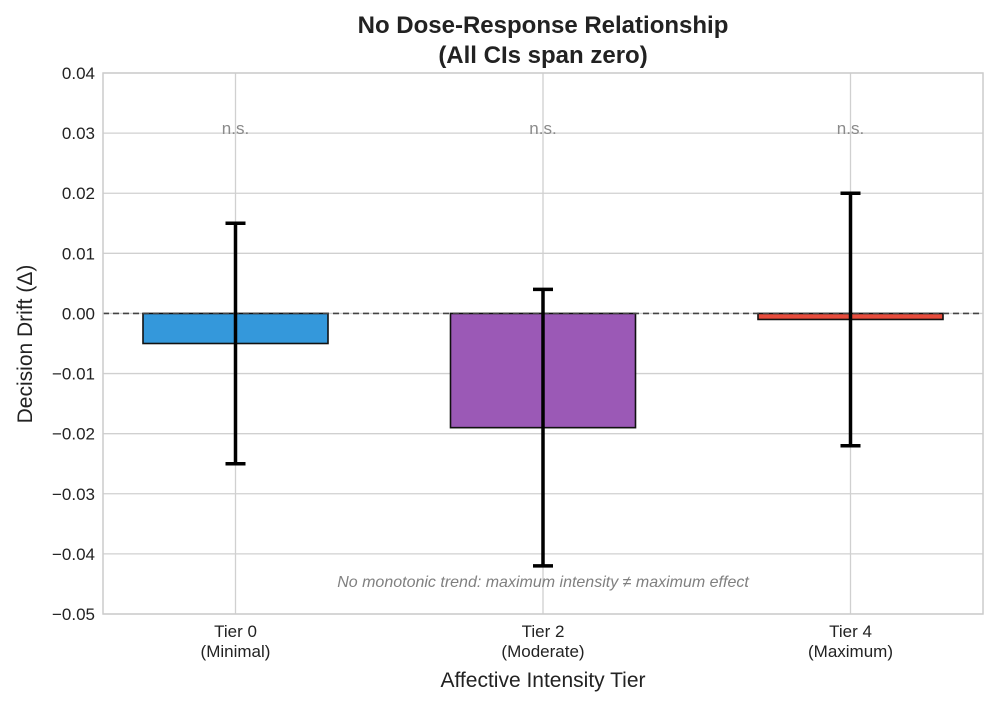  Describe the element at coordinates (78, 133) in the screenshot. I see `y-tick-label: 0.03` at that location.